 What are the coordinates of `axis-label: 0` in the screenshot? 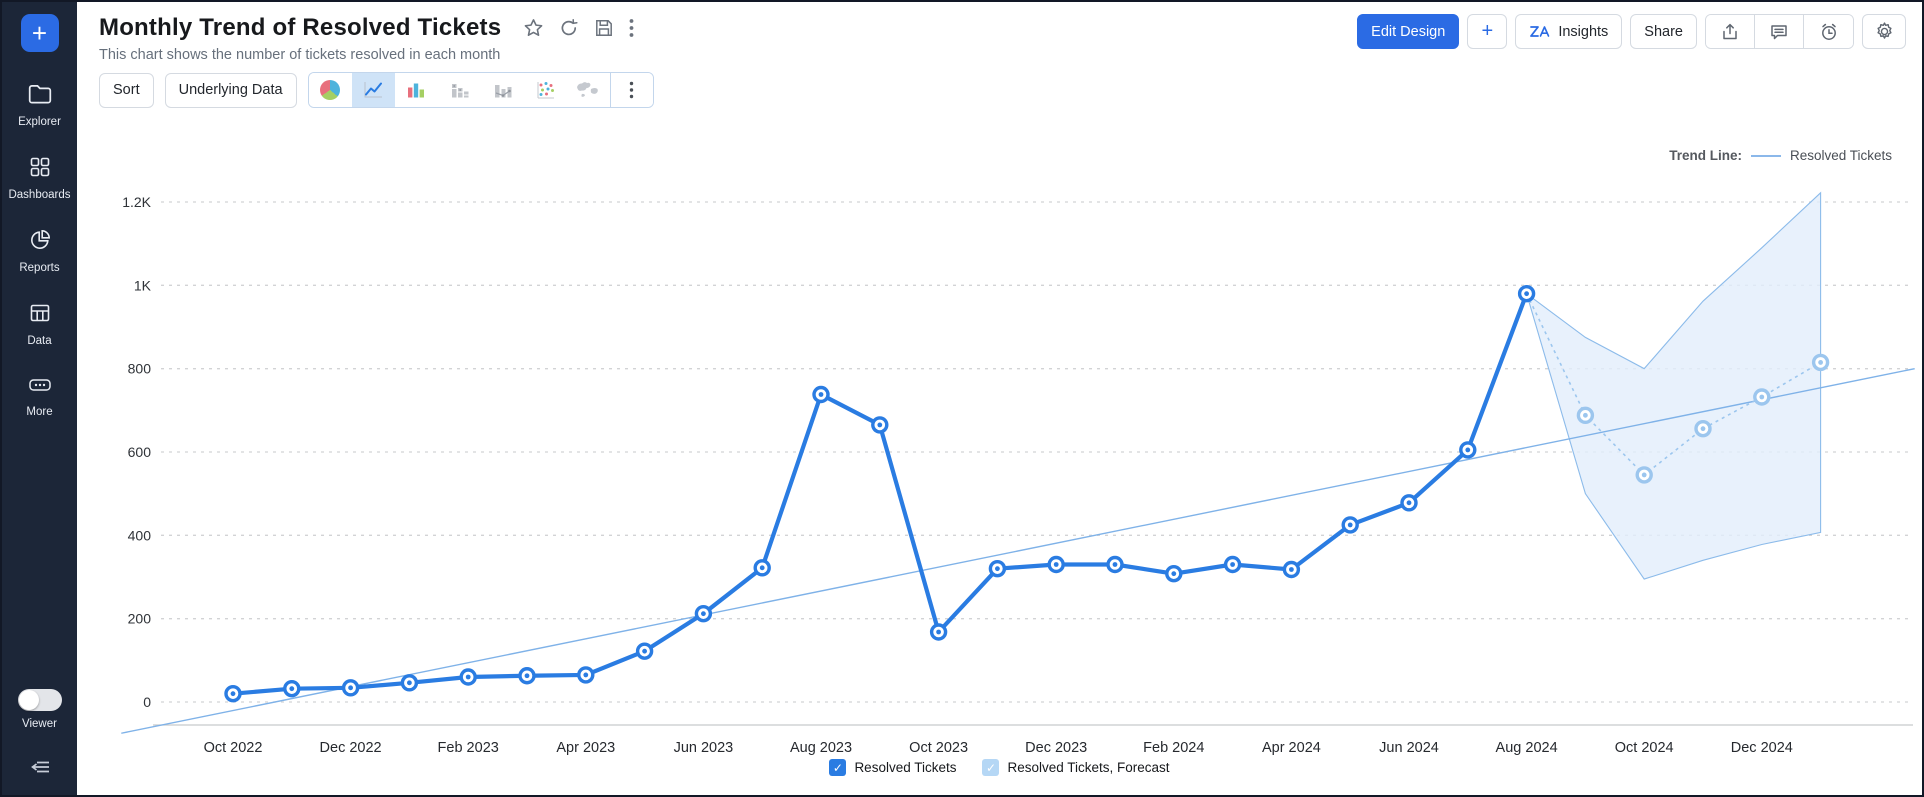 It's located at (147, 702).